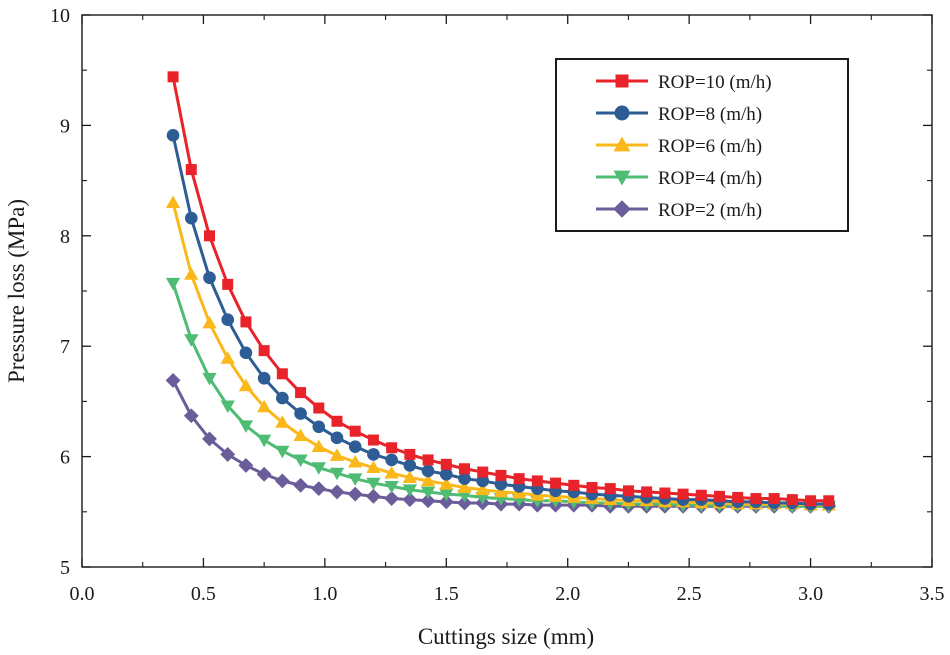 Image resolution: width=950 pixels, height=655 pixels. What do you see at coordinates (65, 126) in the screenshot?
I see `y-tick-label: 9` at bounding box center [65, 126].